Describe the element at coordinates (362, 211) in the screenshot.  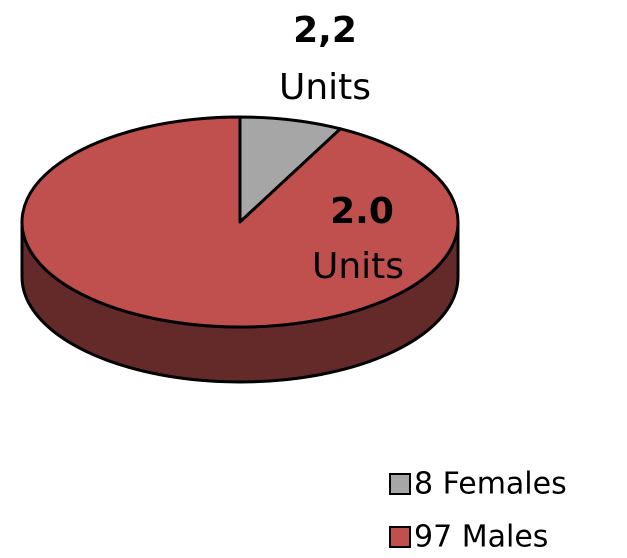
I see `data-label: 2.0` at that location.